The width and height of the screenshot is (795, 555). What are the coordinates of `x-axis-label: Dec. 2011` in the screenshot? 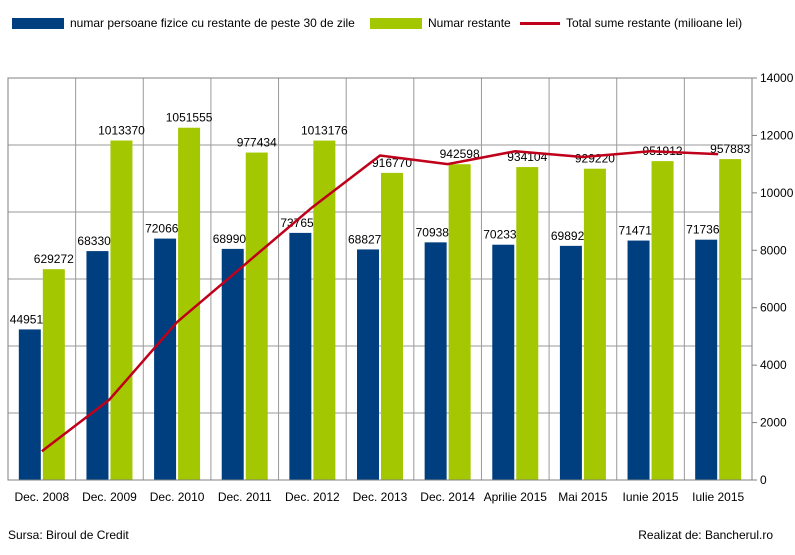 It's located at (245, 497).